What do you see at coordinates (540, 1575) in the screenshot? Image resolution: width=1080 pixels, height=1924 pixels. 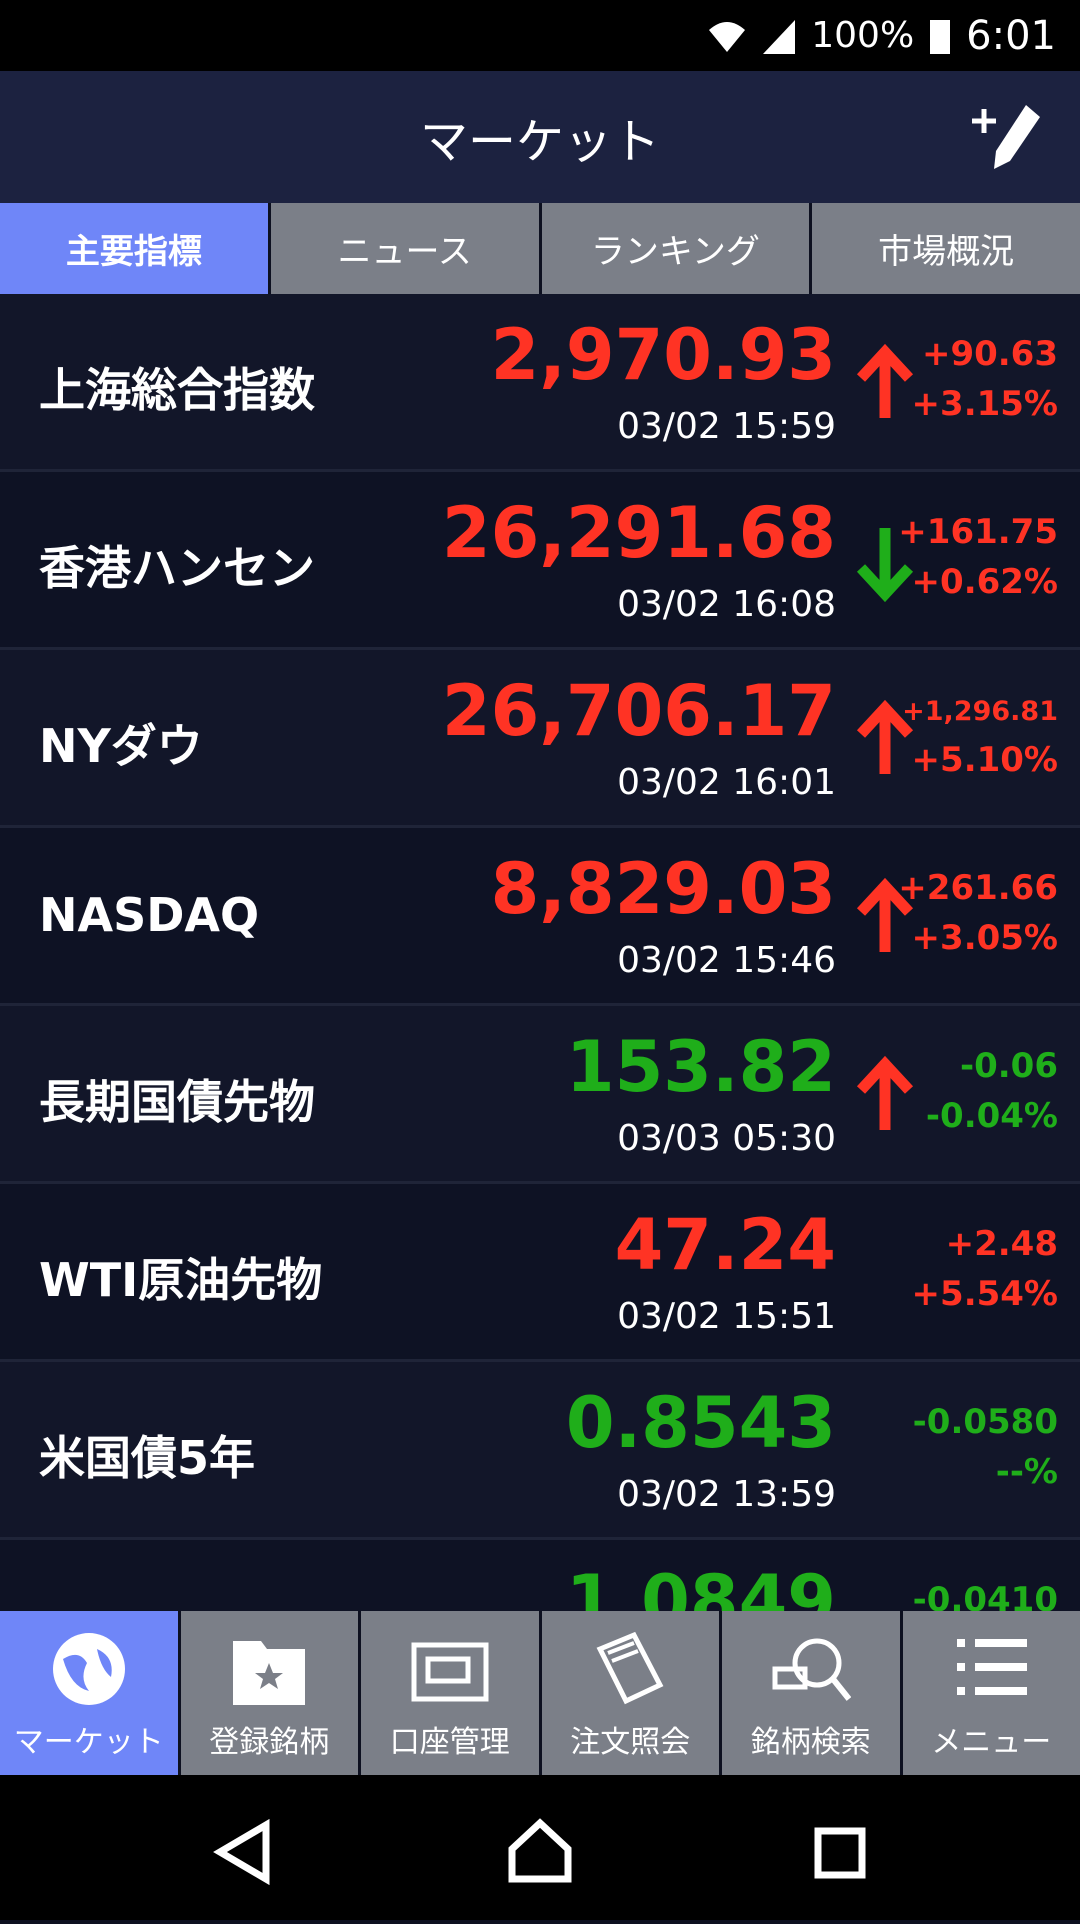 I see `market-row: 米国債10年 1.0849 -0.0410` at bounding box center [540, 1575].